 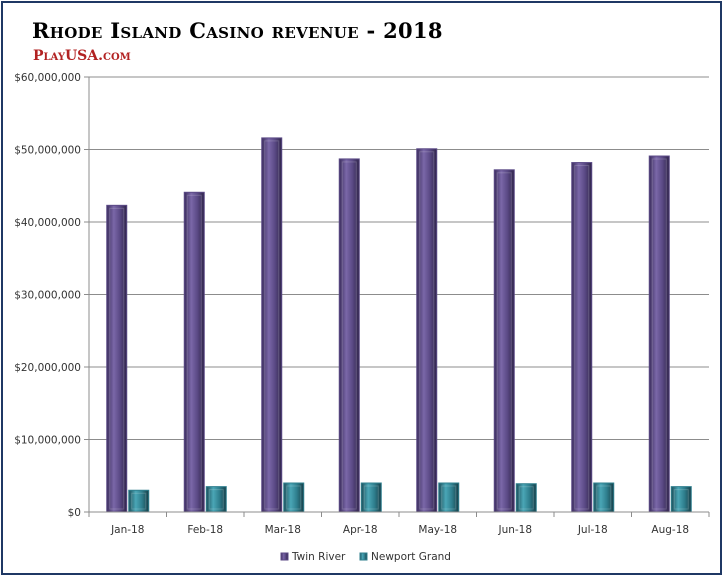 I want to click on y-tick-label: $20,000,000, so click(x=47, y=368).